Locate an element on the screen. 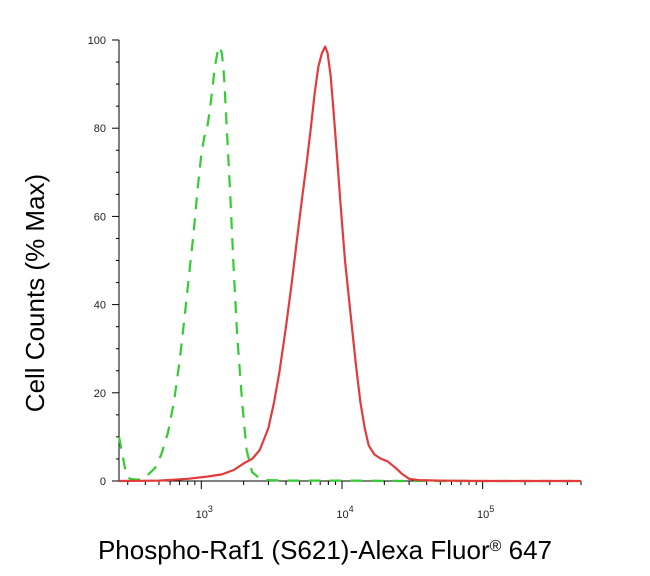 The height and width of the screenshot is (576, 650). y-tick-label: 100 is located at coordinates (97, 41).